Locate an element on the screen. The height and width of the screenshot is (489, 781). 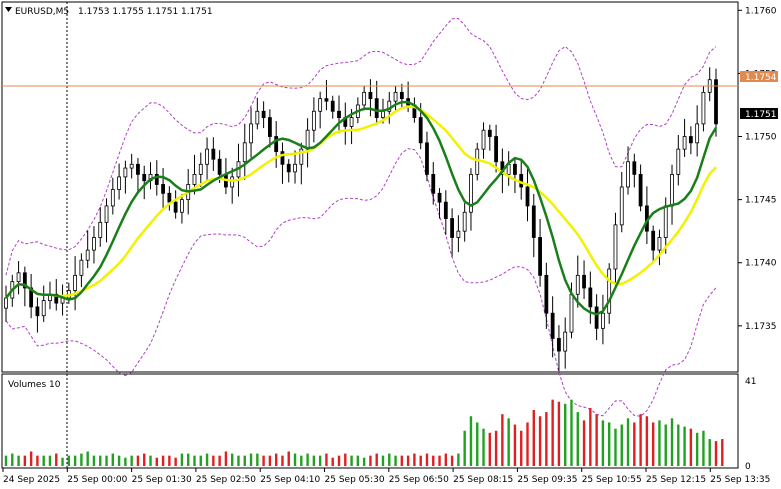
last-price-tag-text: 1.1751 is located at coordinates (761, 115).